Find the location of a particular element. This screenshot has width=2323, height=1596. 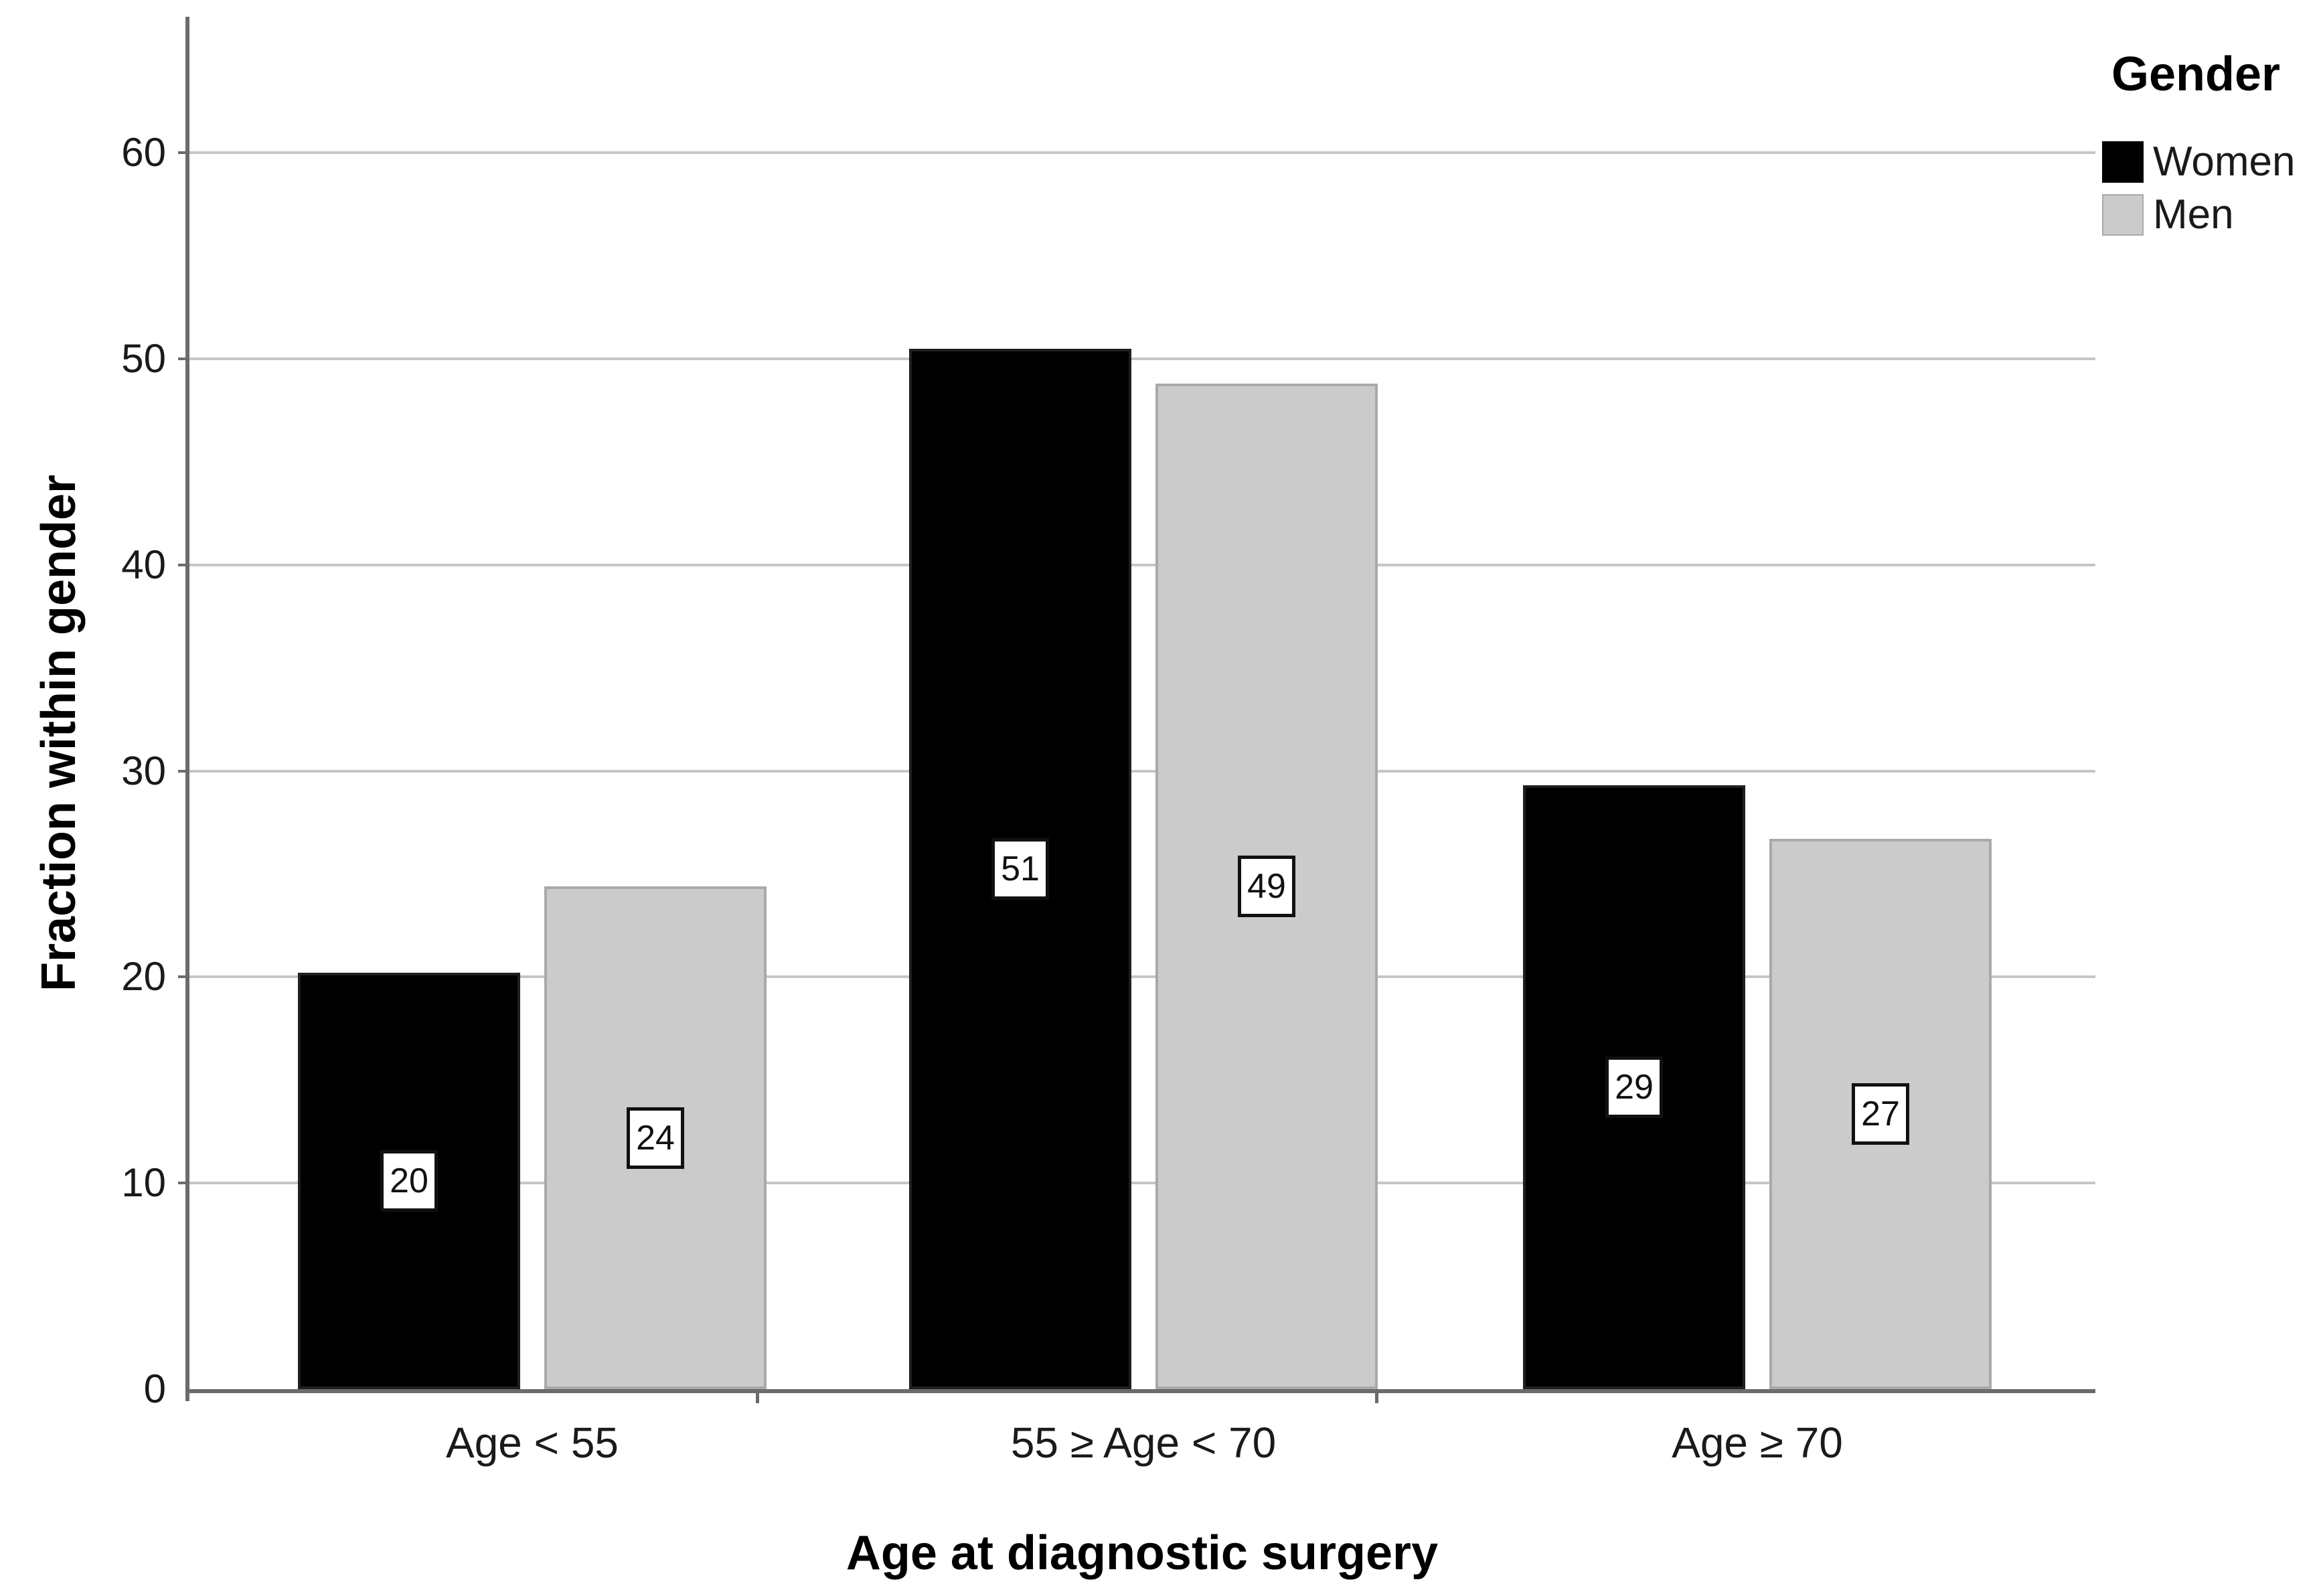

y-tick-label: 30 is located at coordinates (143, 770).